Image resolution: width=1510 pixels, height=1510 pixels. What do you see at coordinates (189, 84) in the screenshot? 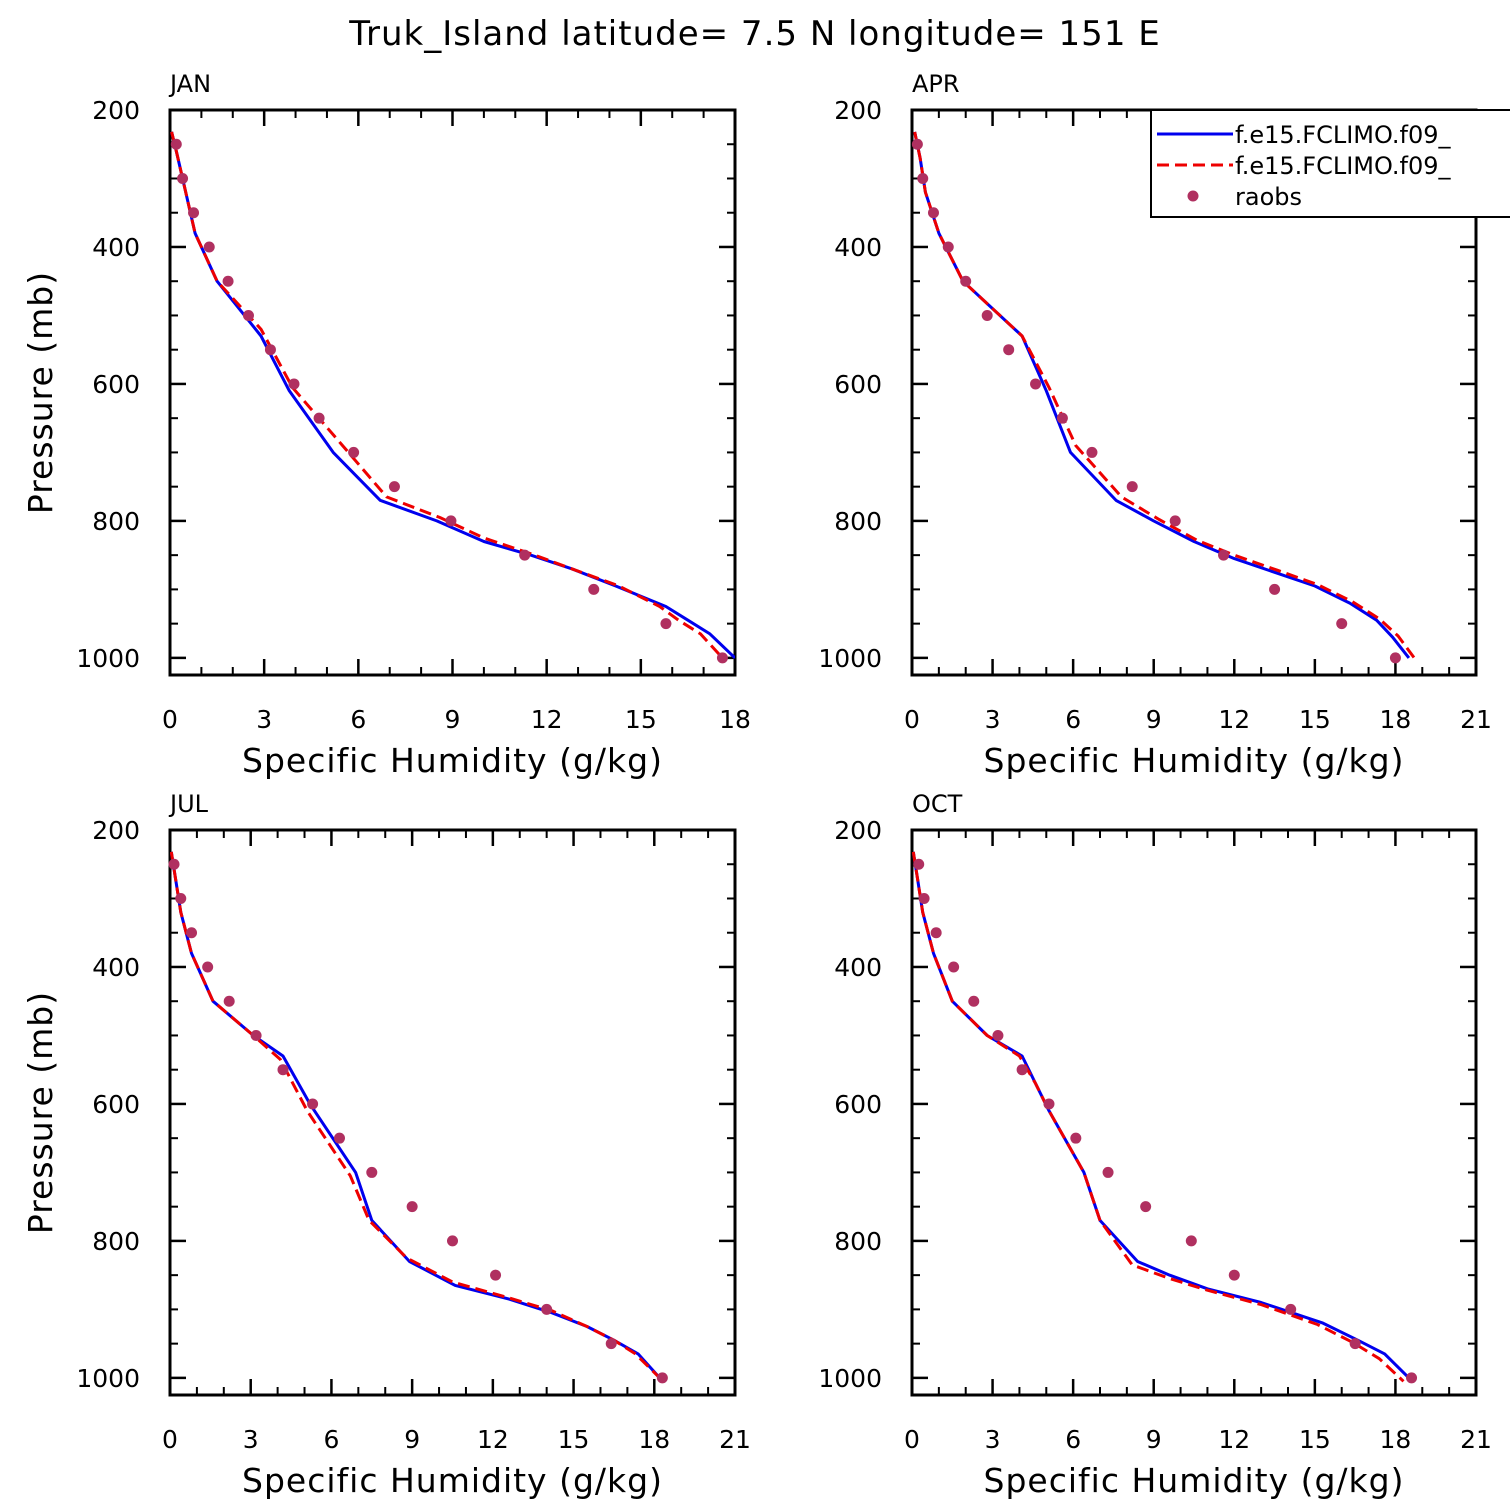
I see `panel-title: JAN` at bounding box center [189, 84].